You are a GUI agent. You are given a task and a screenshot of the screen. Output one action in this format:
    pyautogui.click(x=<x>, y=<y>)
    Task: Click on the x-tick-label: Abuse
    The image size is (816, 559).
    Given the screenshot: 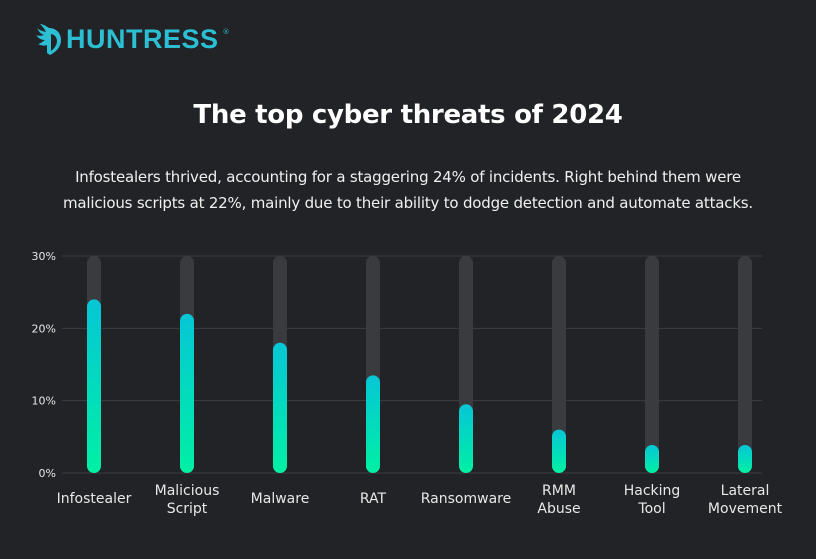 What is the action you would take?
    pyautogui.click(x=558, y=509)
    